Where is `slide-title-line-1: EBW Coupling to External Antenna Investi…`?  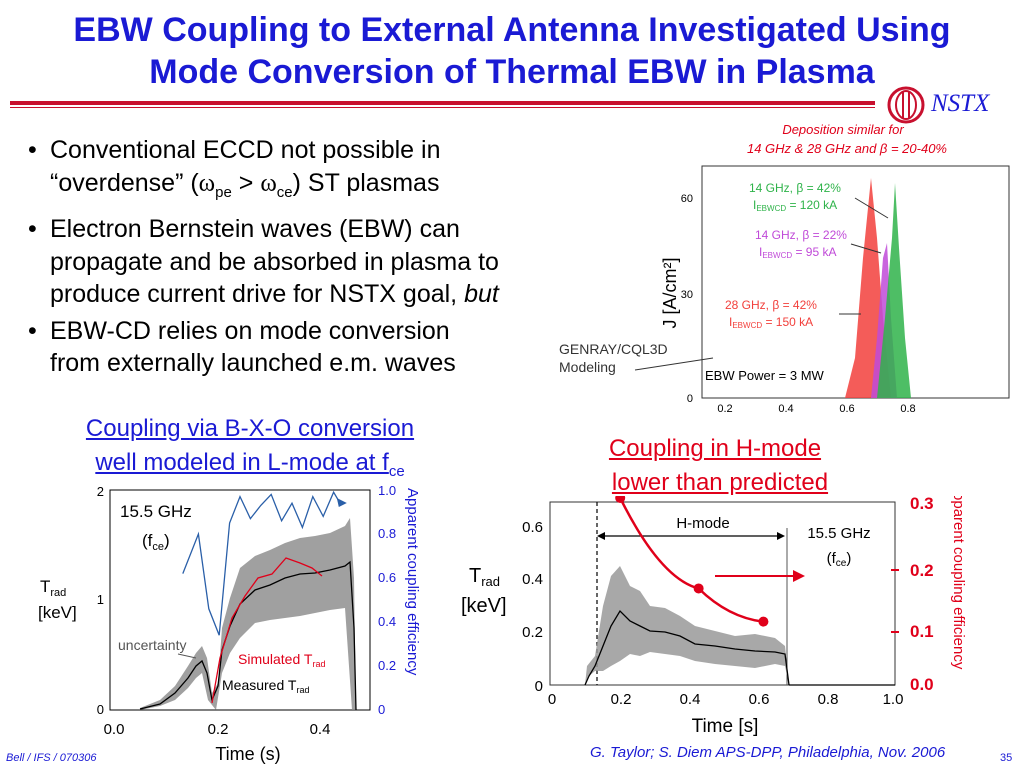 slide-title-line-1: EBW Coupling to External Antenna Investi… is located at coordinates (512, 30).